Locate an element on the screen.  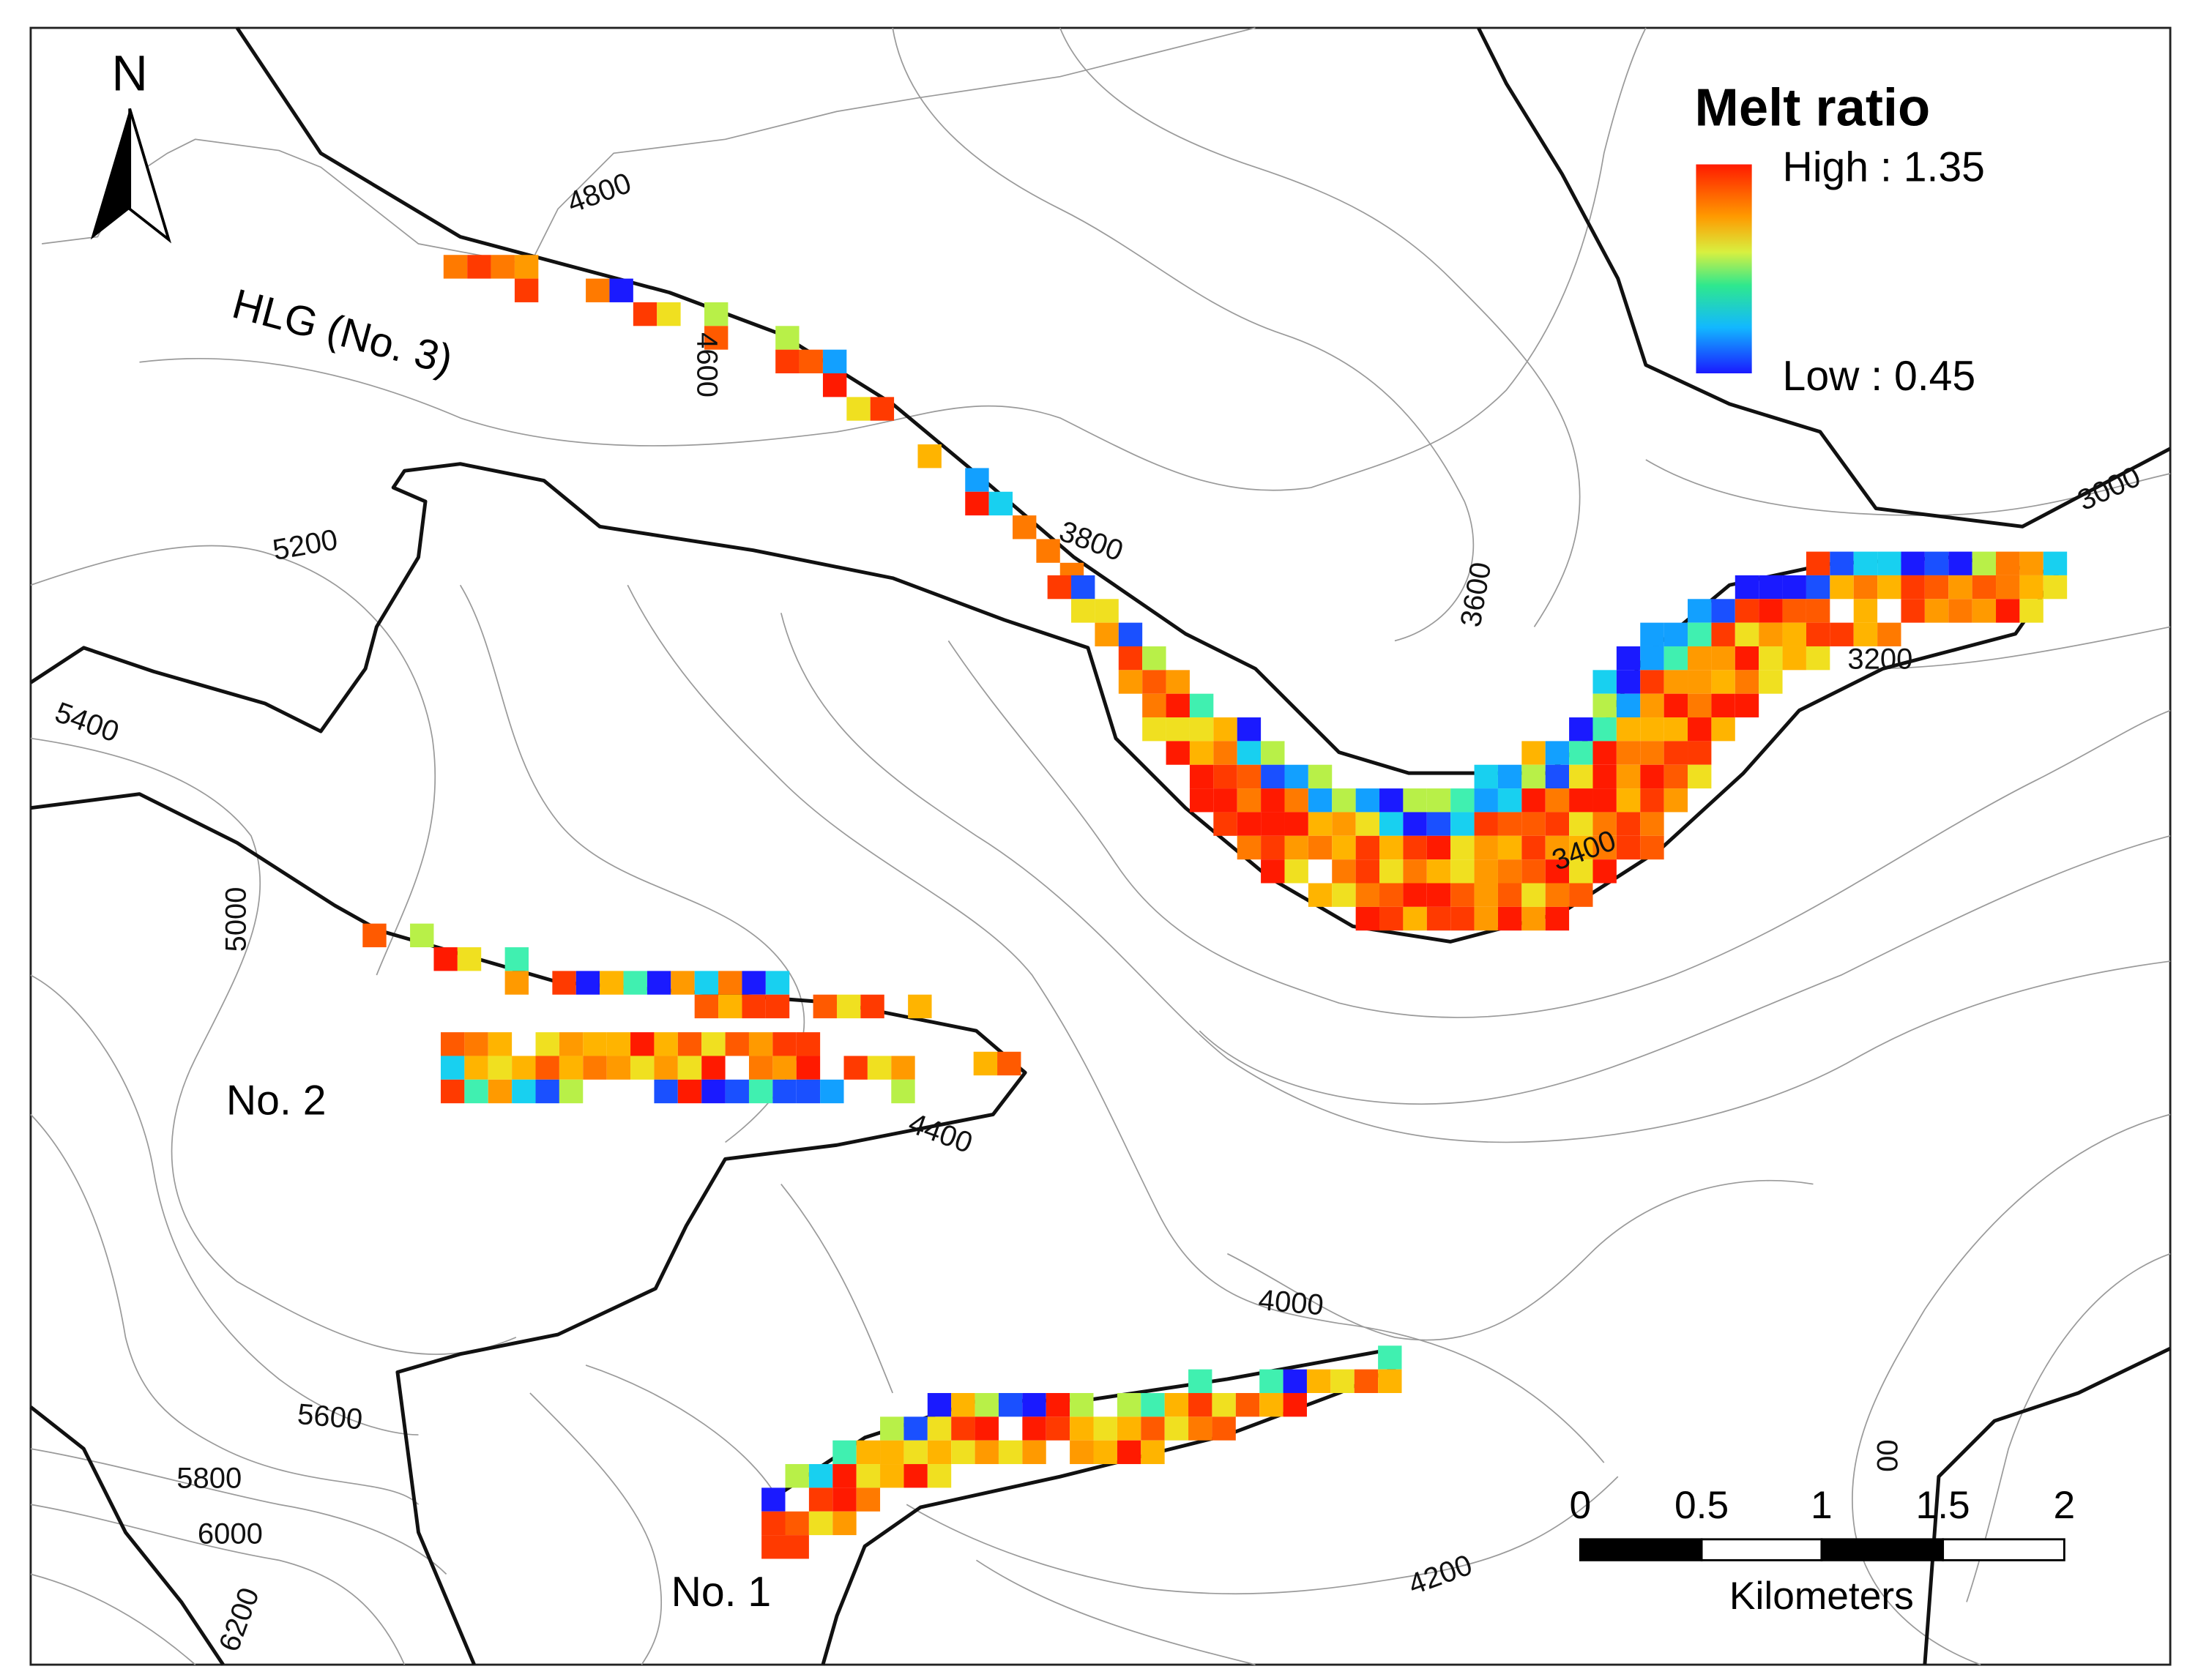
contour-label: 6000 is located at coordinates (231, 1534).